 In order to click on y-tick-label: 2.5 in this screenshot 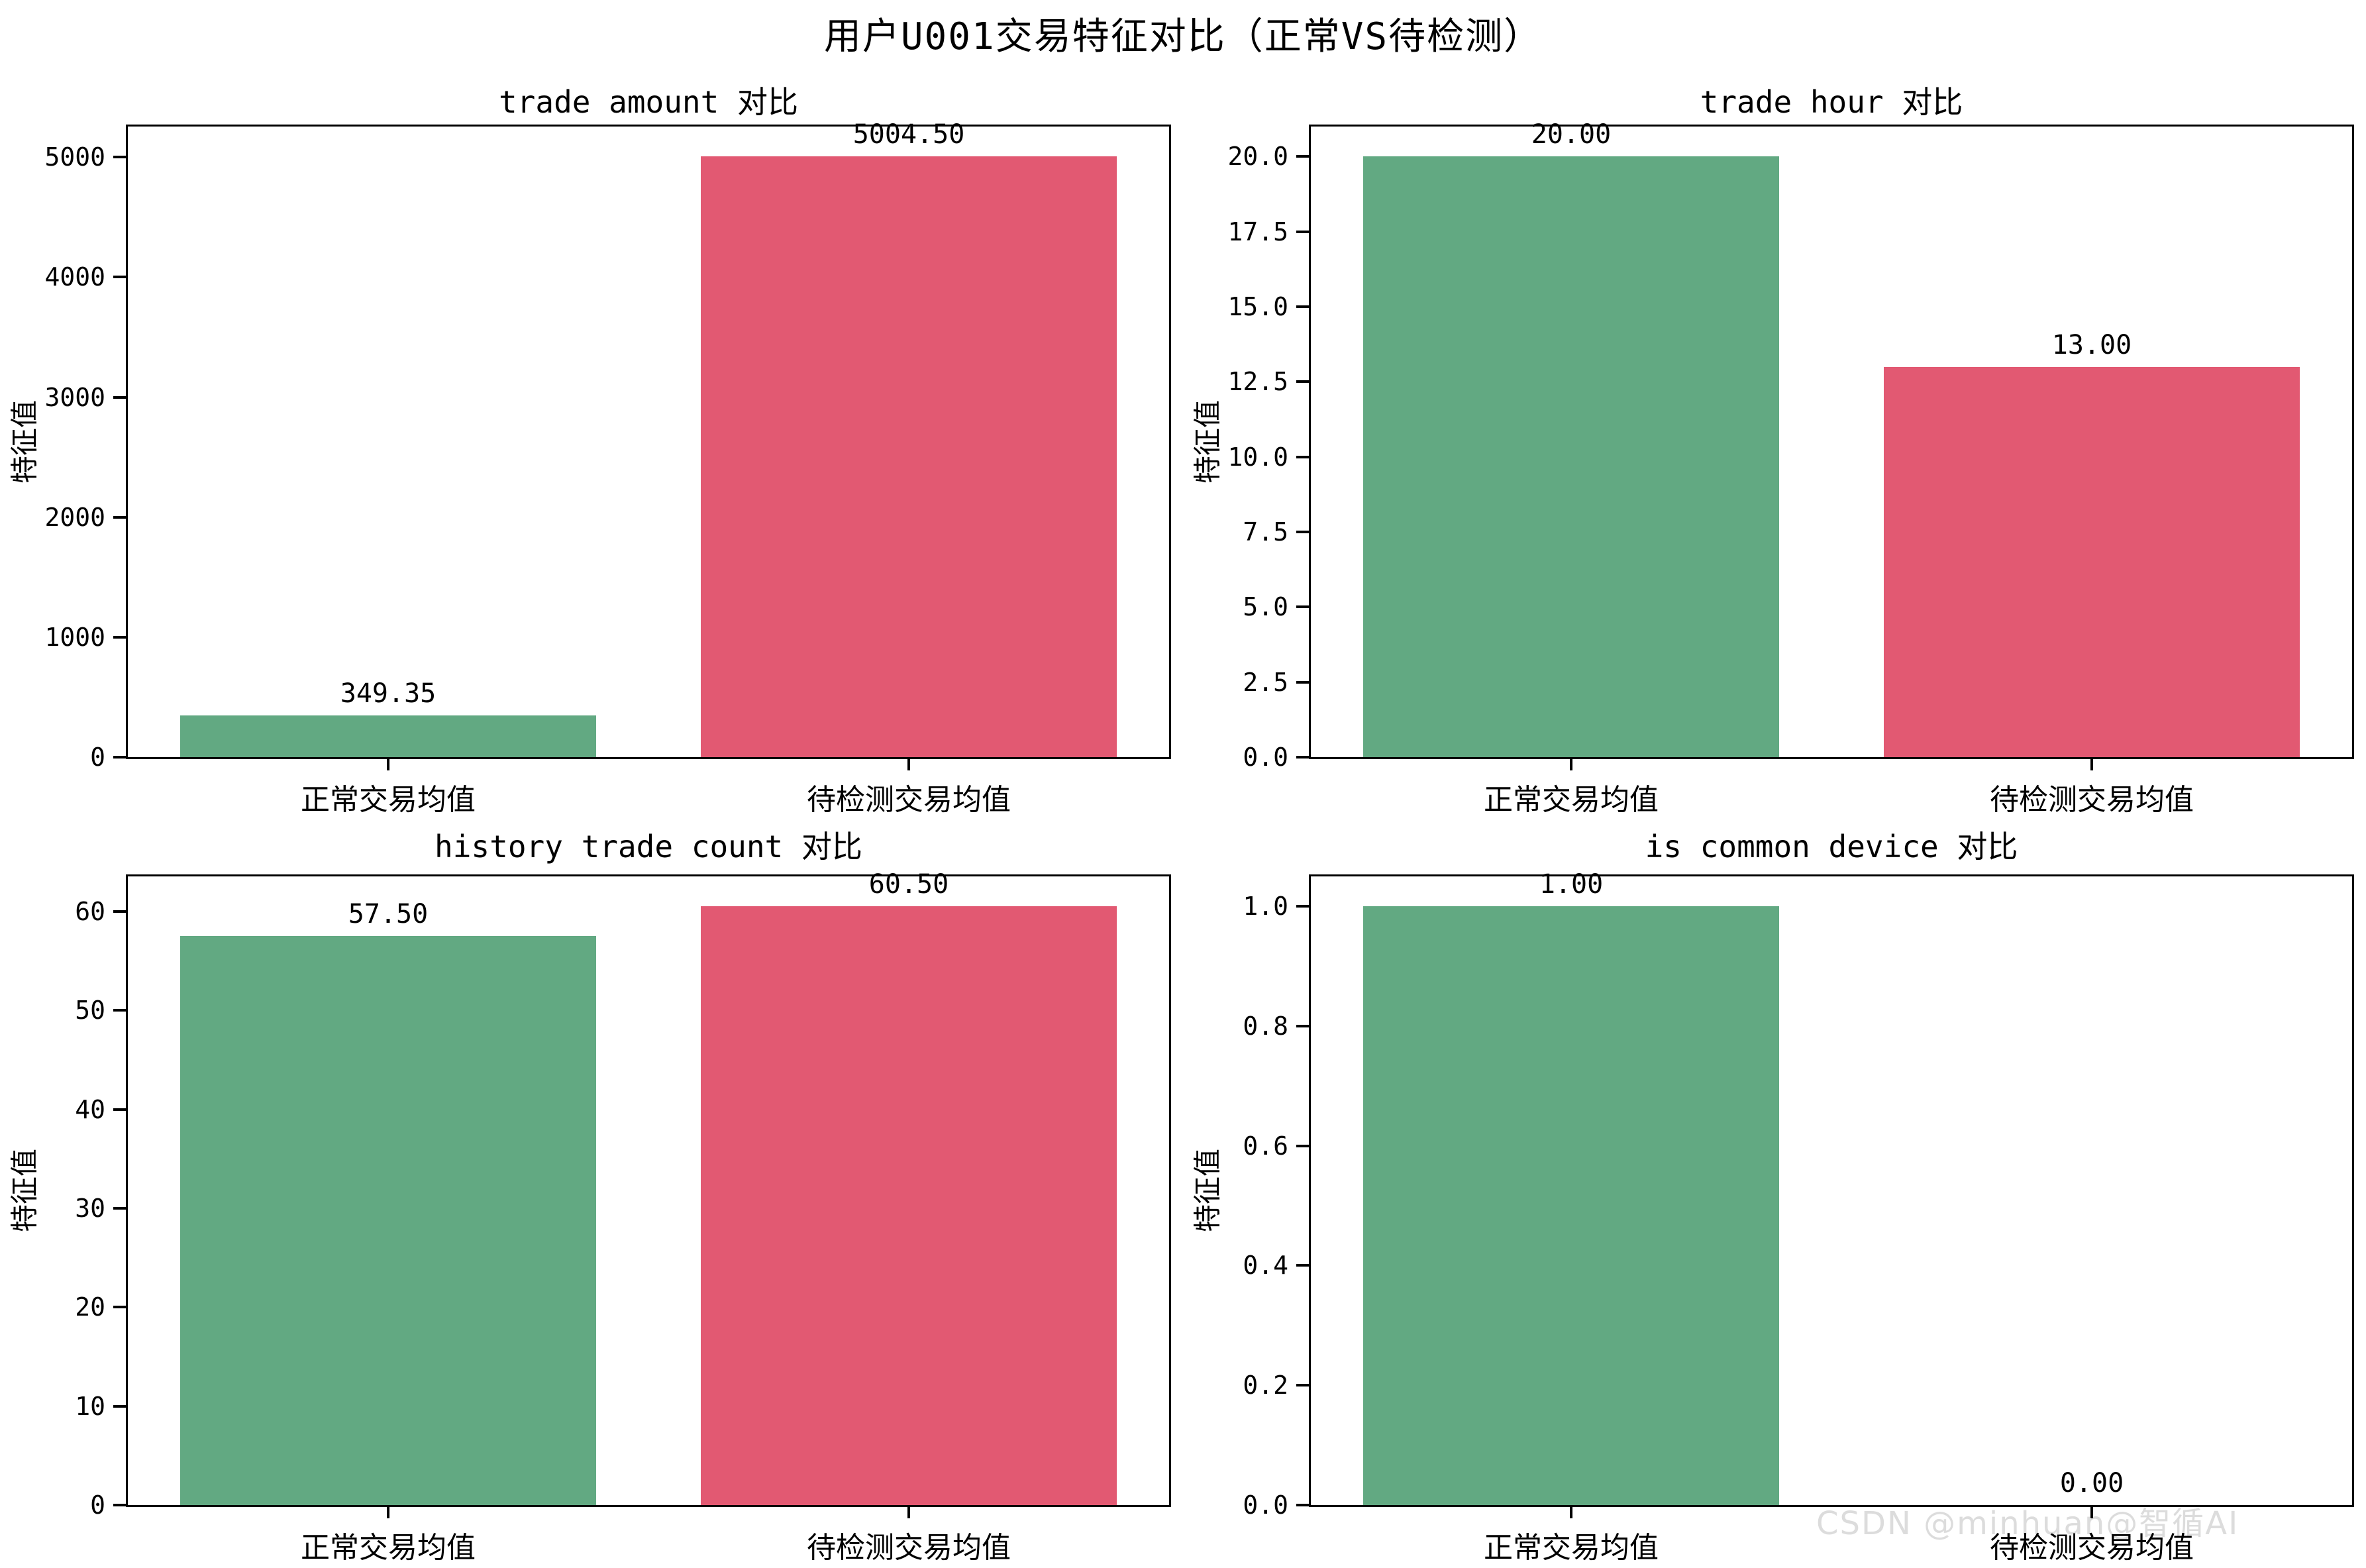, I will do `click(1265, 682)`.